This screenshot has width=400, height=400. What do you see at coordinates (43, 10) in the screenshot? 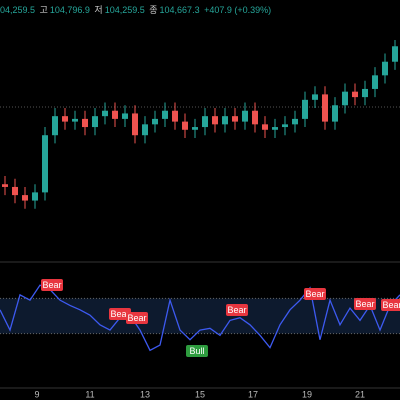
I see `high-label: 고` at bounding box center [43, 10].